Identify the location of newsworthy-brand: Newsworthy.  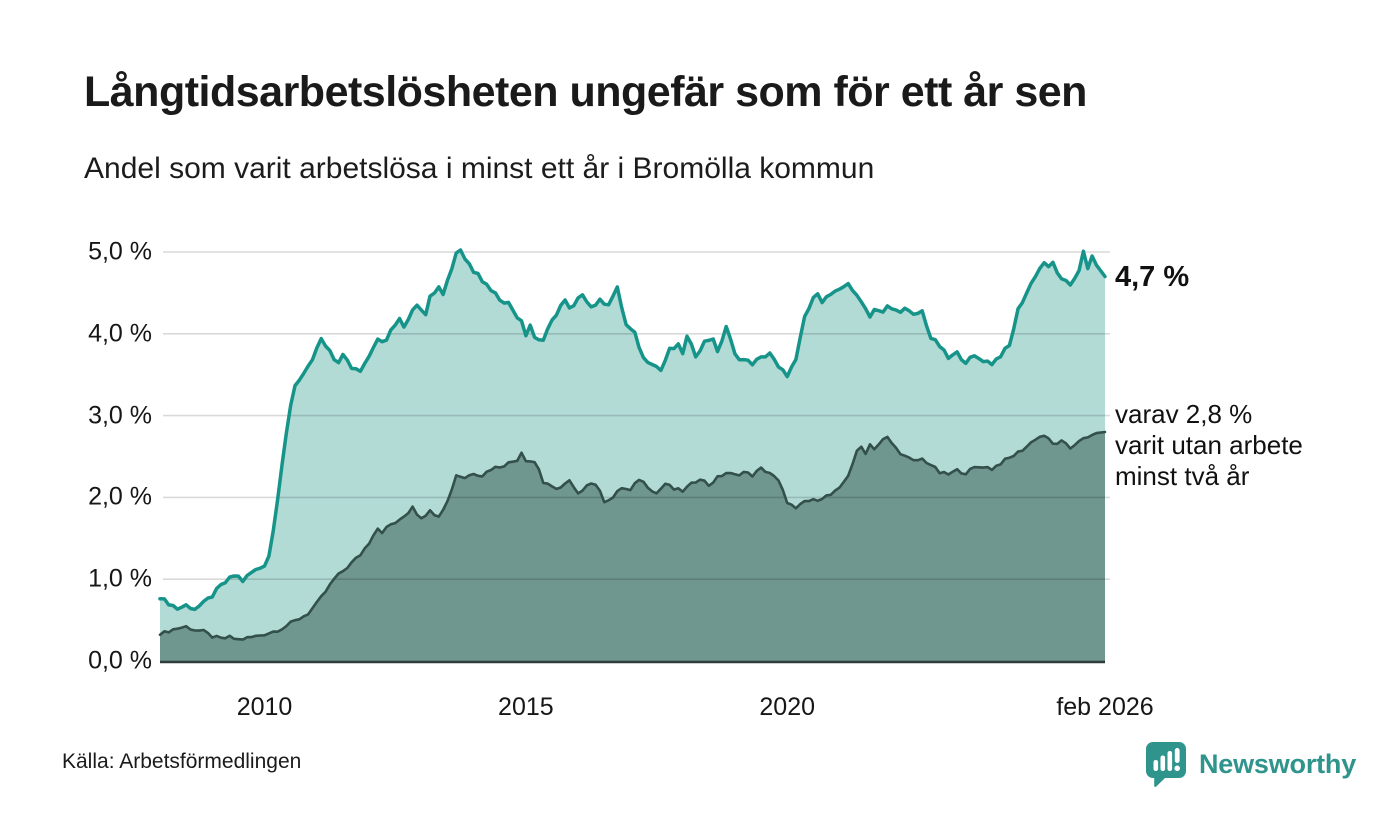
(1250, 764).